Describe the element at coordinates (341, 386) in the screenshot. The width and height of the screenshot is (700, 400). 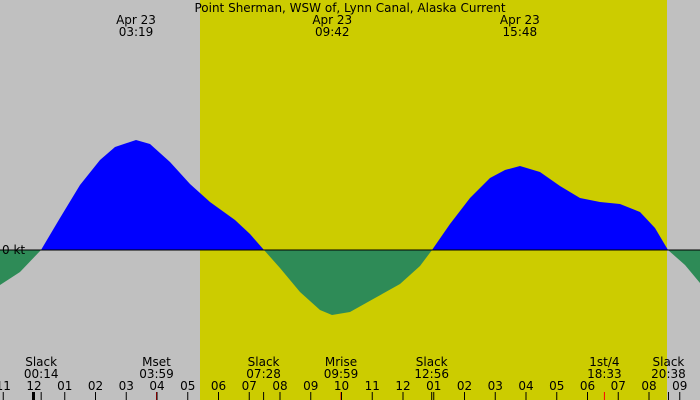
I see `hour-tick-label: 10` at that location.